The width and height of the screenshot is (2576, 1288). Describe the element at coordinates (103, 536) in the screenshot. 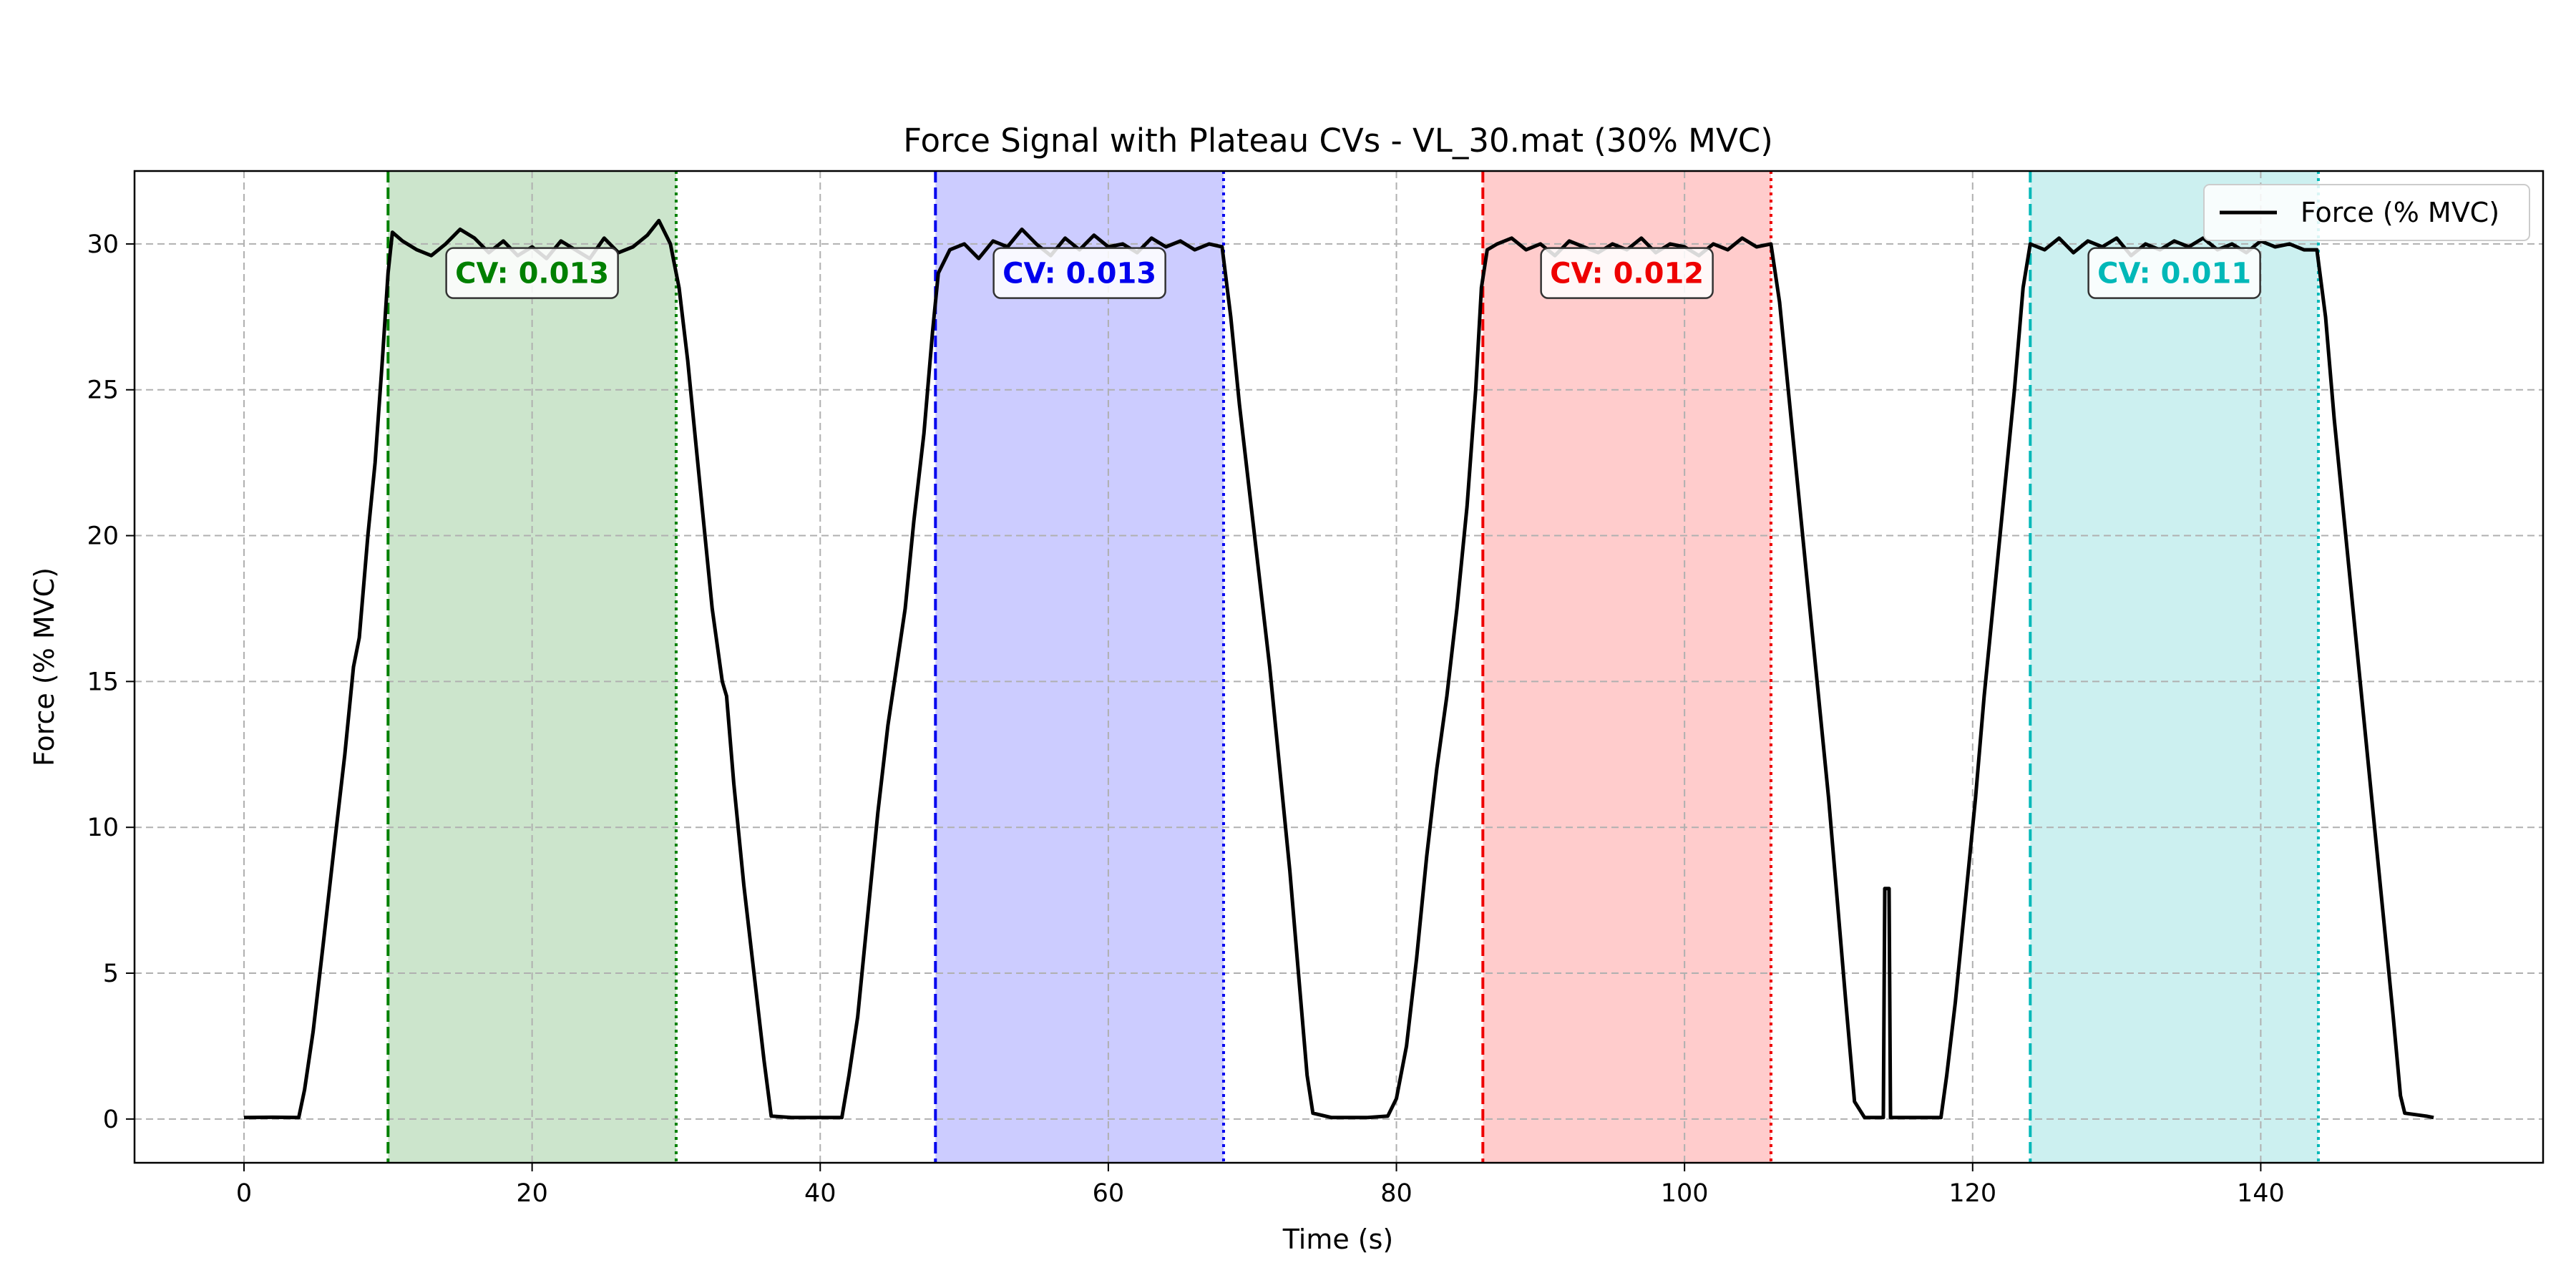

I see `y-tick-label: 20` at that location.